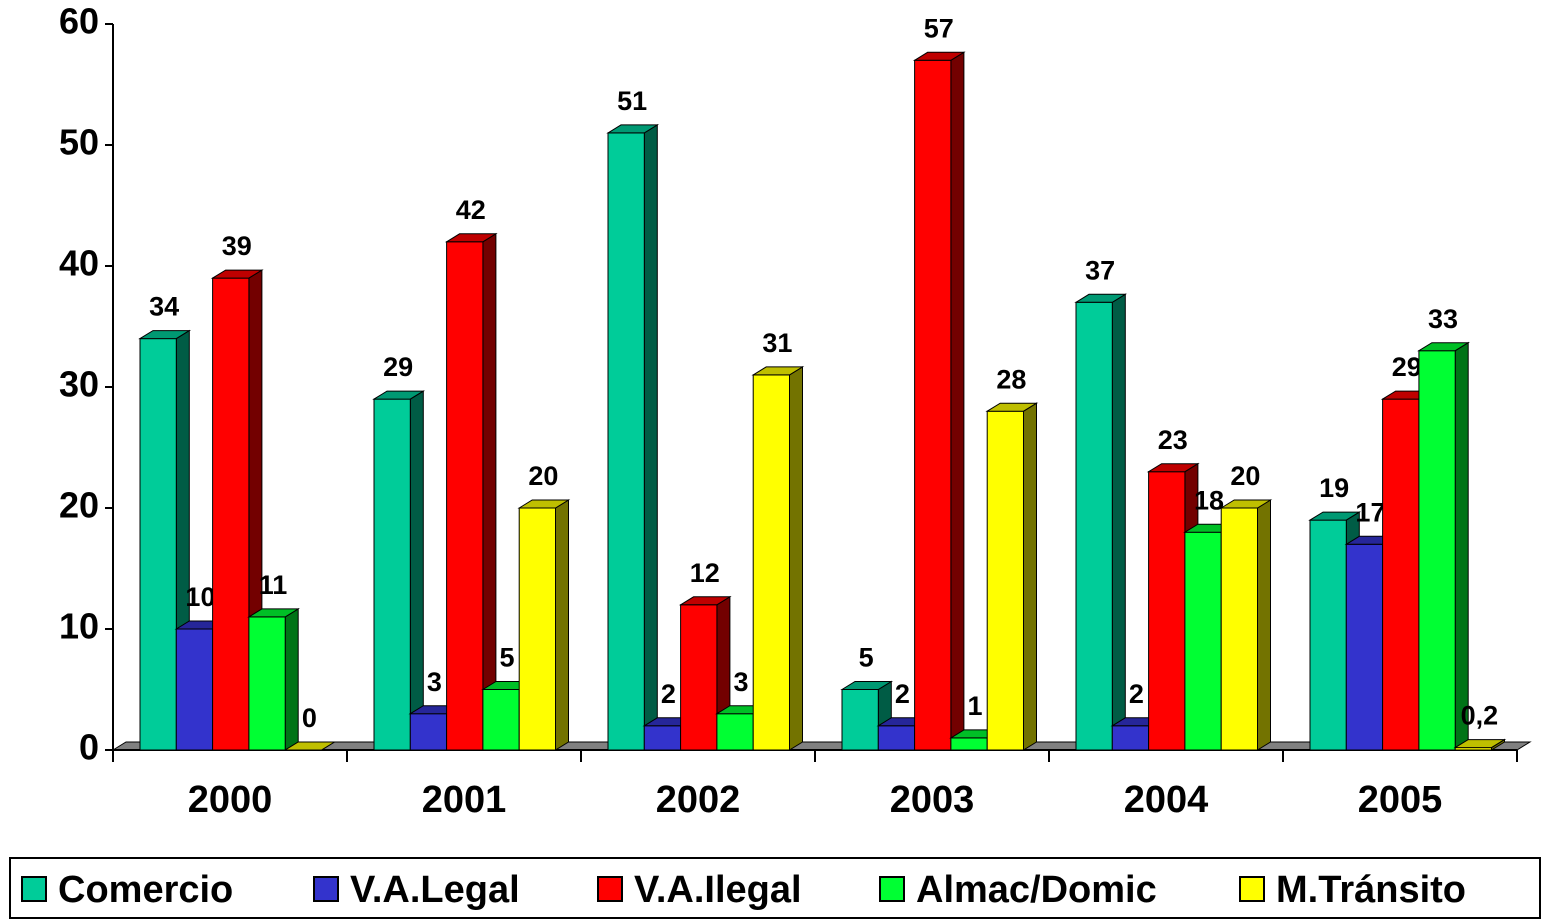  Describe the element at coordinates (1209, 500) in the screenshot. I see `data-label: 18` at that location.